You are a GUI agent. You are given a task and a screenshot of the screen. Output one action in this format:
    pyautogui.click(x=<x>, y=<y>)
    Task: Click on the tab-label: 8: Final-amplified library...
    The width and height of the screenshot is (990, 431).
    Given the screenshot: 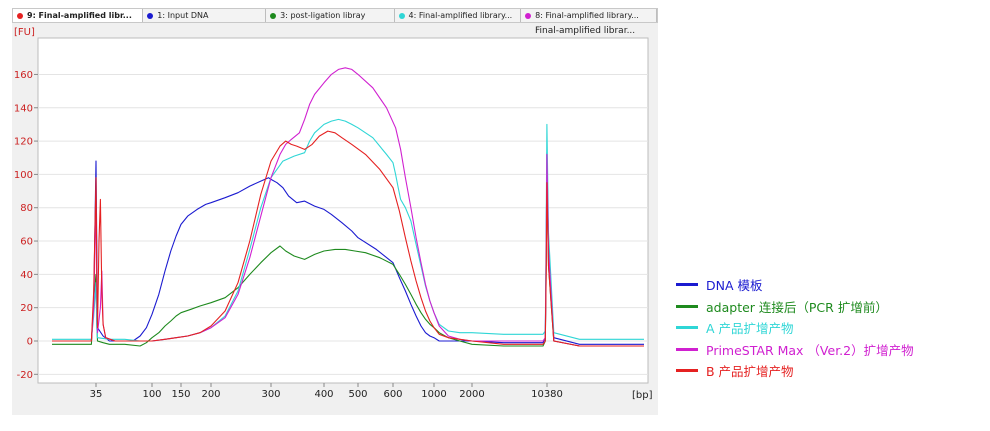 What is the action you would take?
    pyautogui.click(x=587, y=15)
    